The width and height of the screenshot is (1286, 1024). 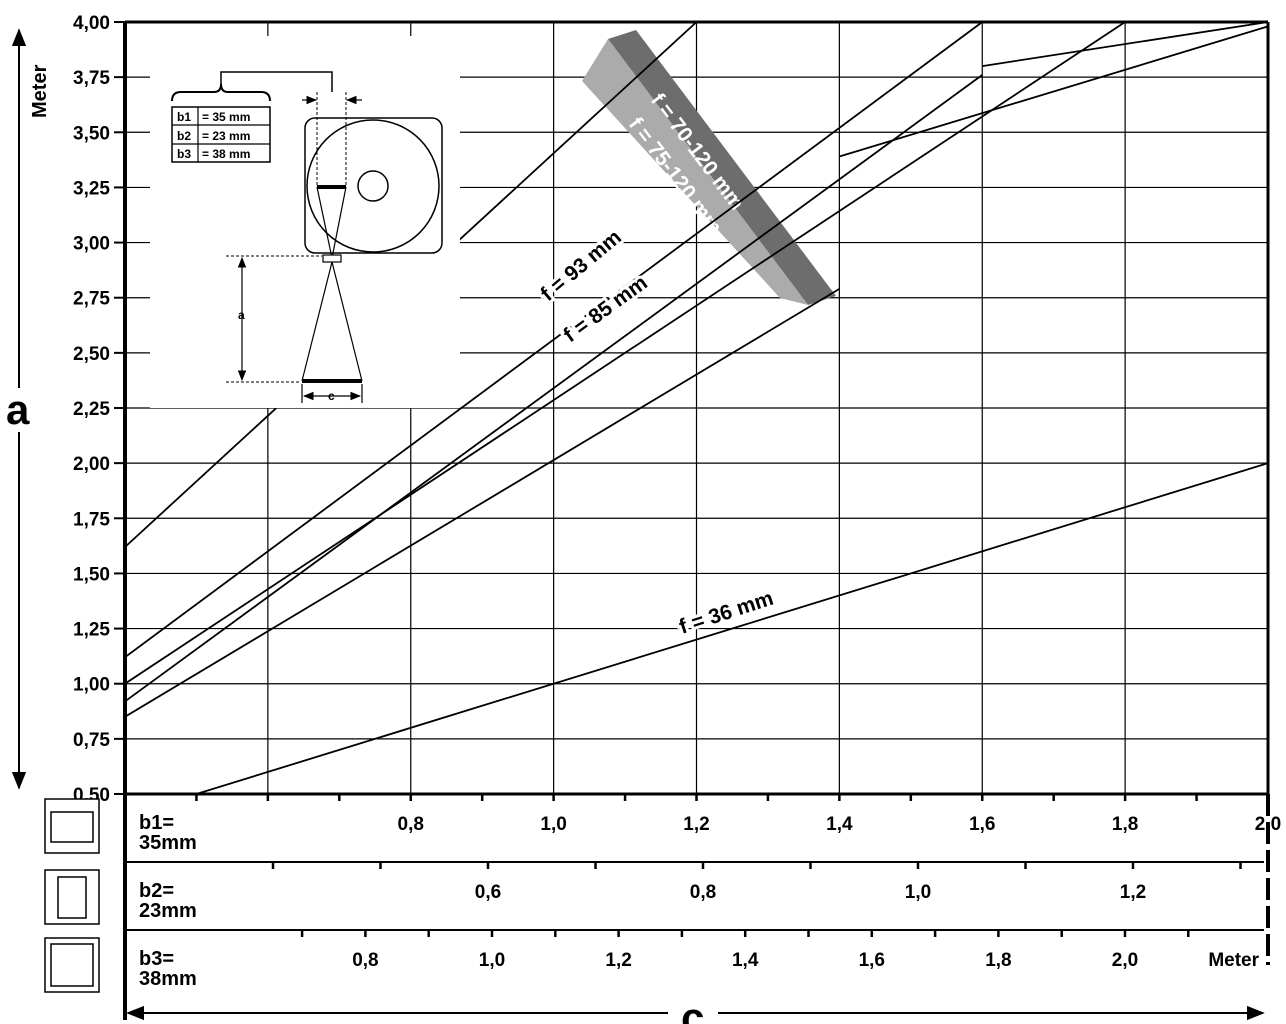 What do you see at coordinates (184, 136) in the screenshot?
I see `format-key-b2: b2` at bounding box center [184, 136].